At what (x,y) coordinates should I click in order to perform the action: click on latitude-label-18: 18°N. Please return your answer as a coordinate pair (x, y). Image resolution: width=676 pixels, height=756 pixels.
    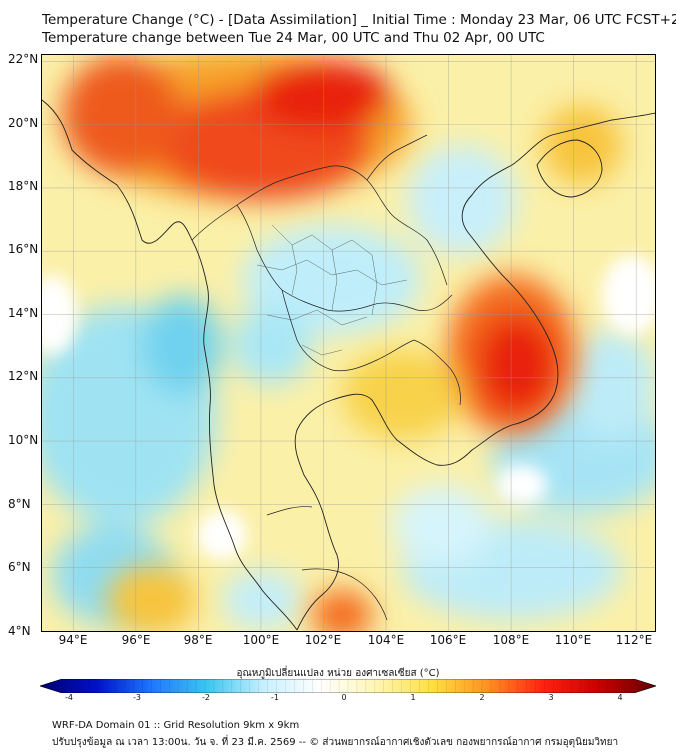
    Looking at the image, I should click on (23, 186).